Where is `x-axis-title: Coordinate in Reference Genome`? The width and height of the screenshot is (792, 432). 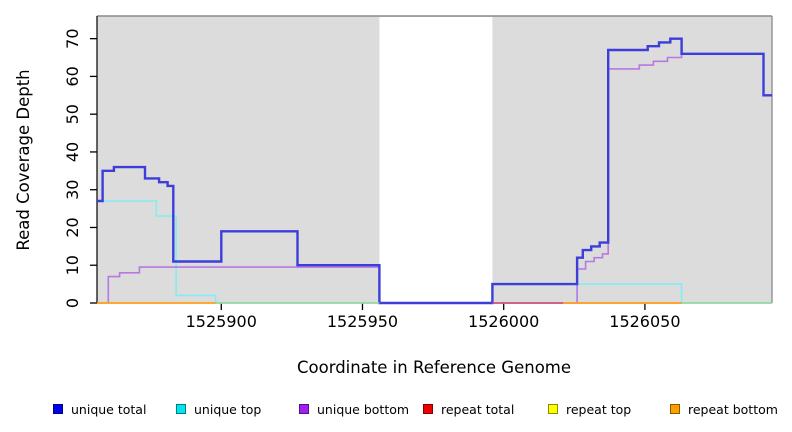
x-axis-title: Coordinate in Reference Genome is located at coordinates (434, 367).